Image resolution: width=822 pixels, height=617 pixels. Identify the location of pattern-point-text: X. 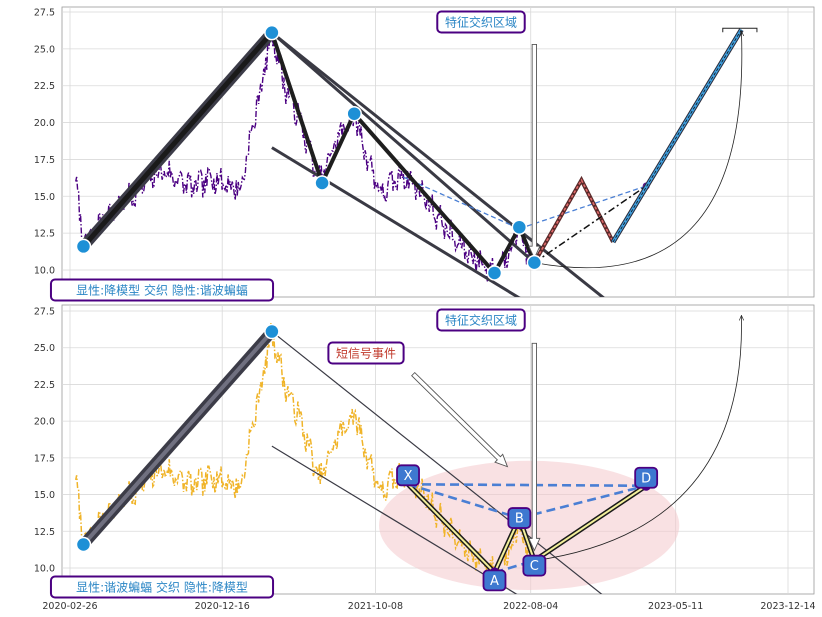
(408, 476).